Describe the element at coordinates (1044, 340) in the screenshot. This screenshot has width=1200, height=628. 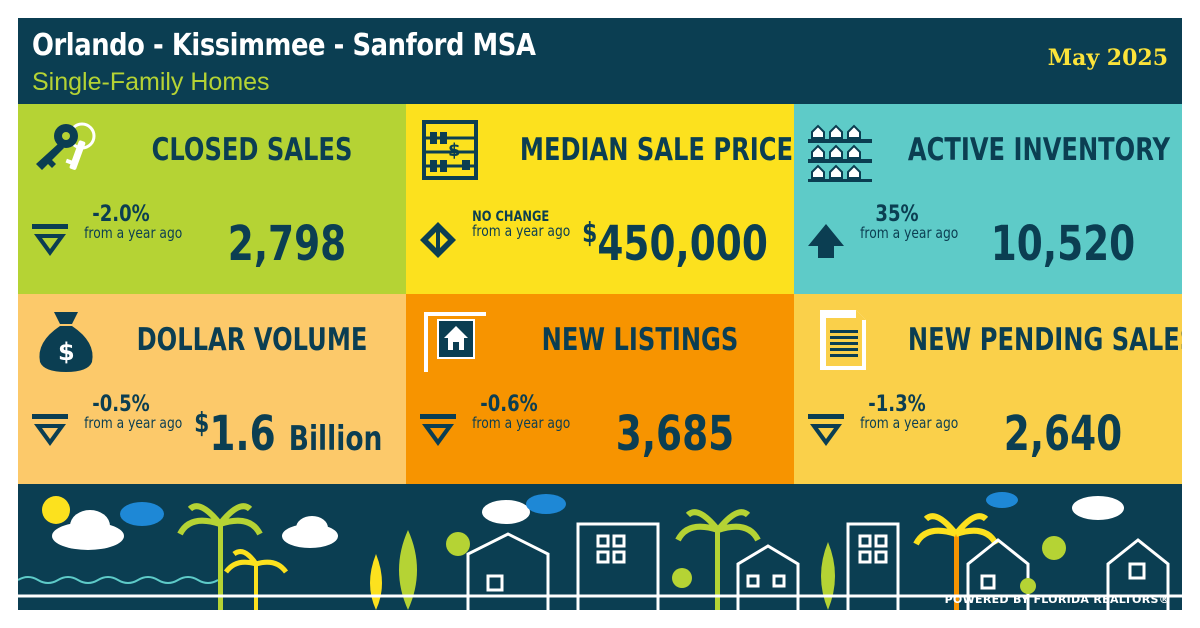
I see `tile-label: NEW PENDING SALES` at that location.